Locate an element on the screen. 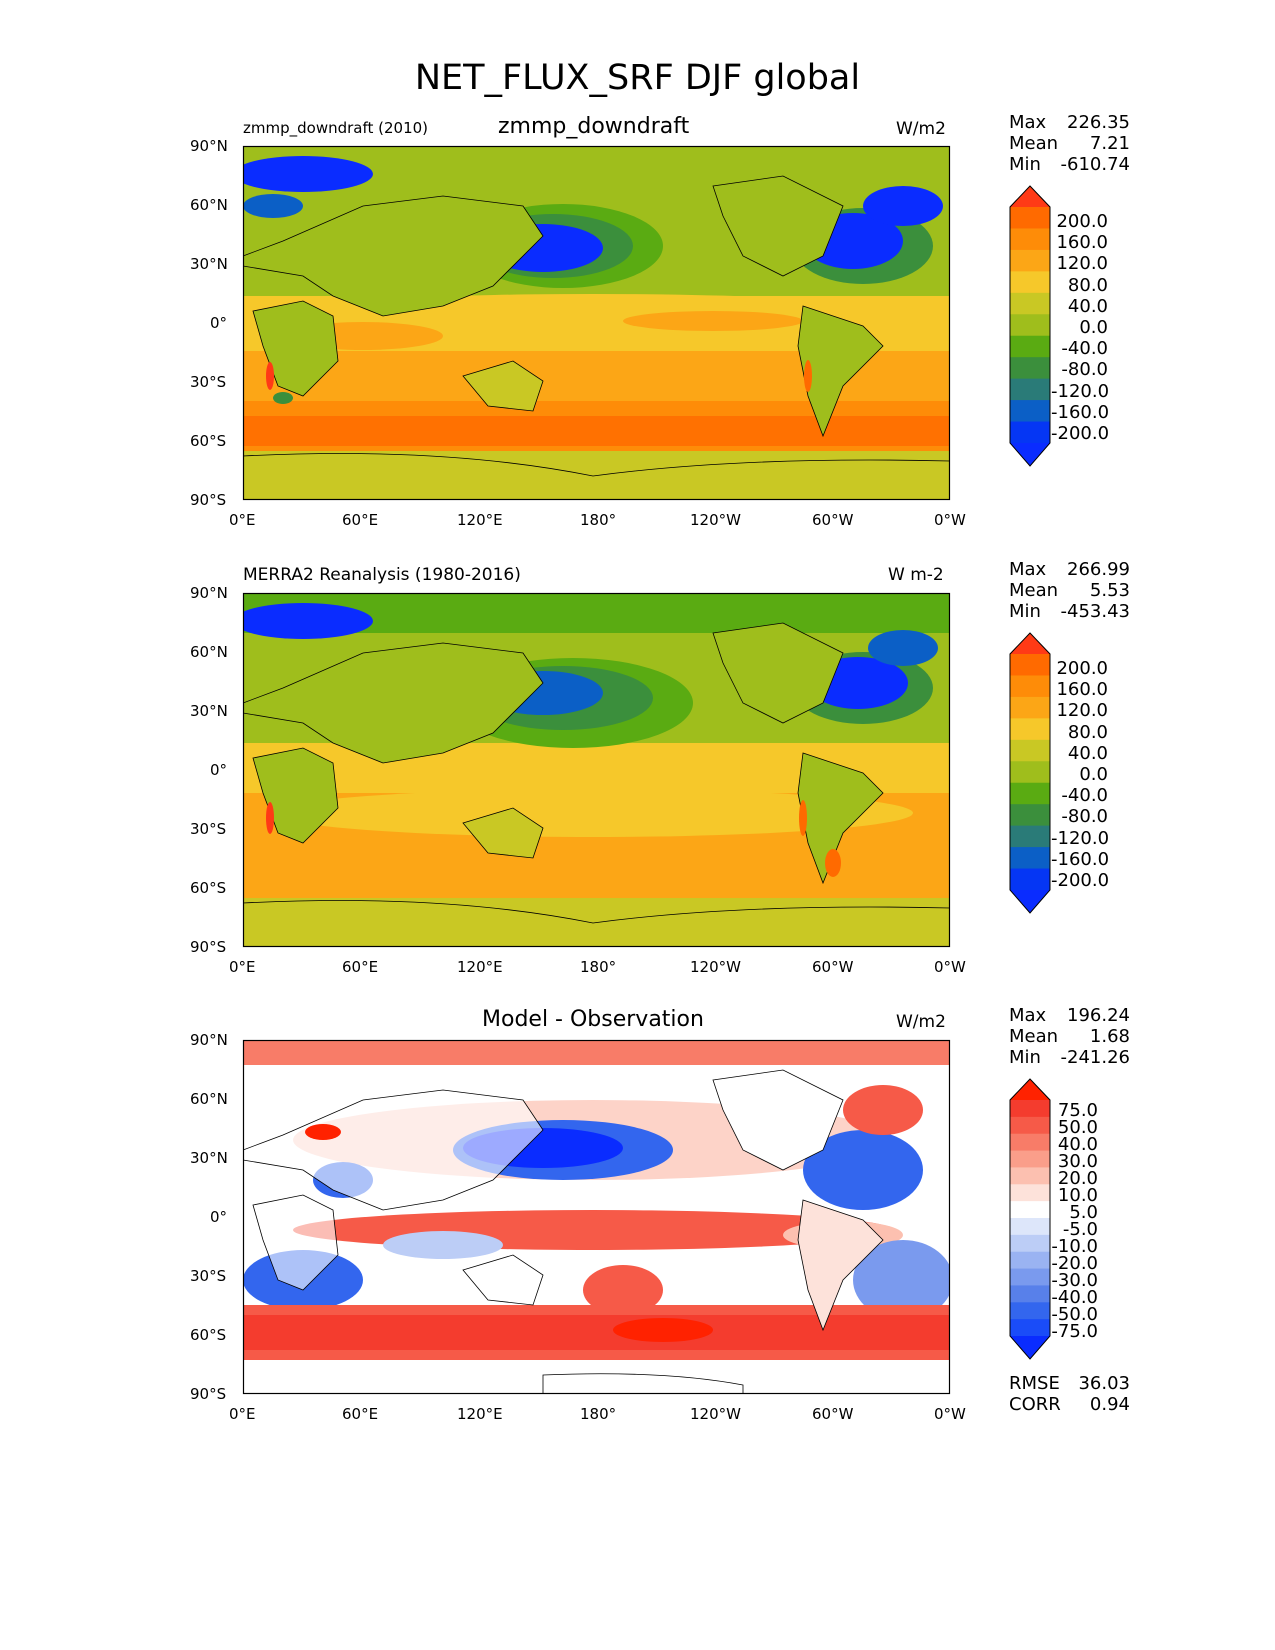  panel3-lat-tick: 30°N is located at coordinates (209, 1158).